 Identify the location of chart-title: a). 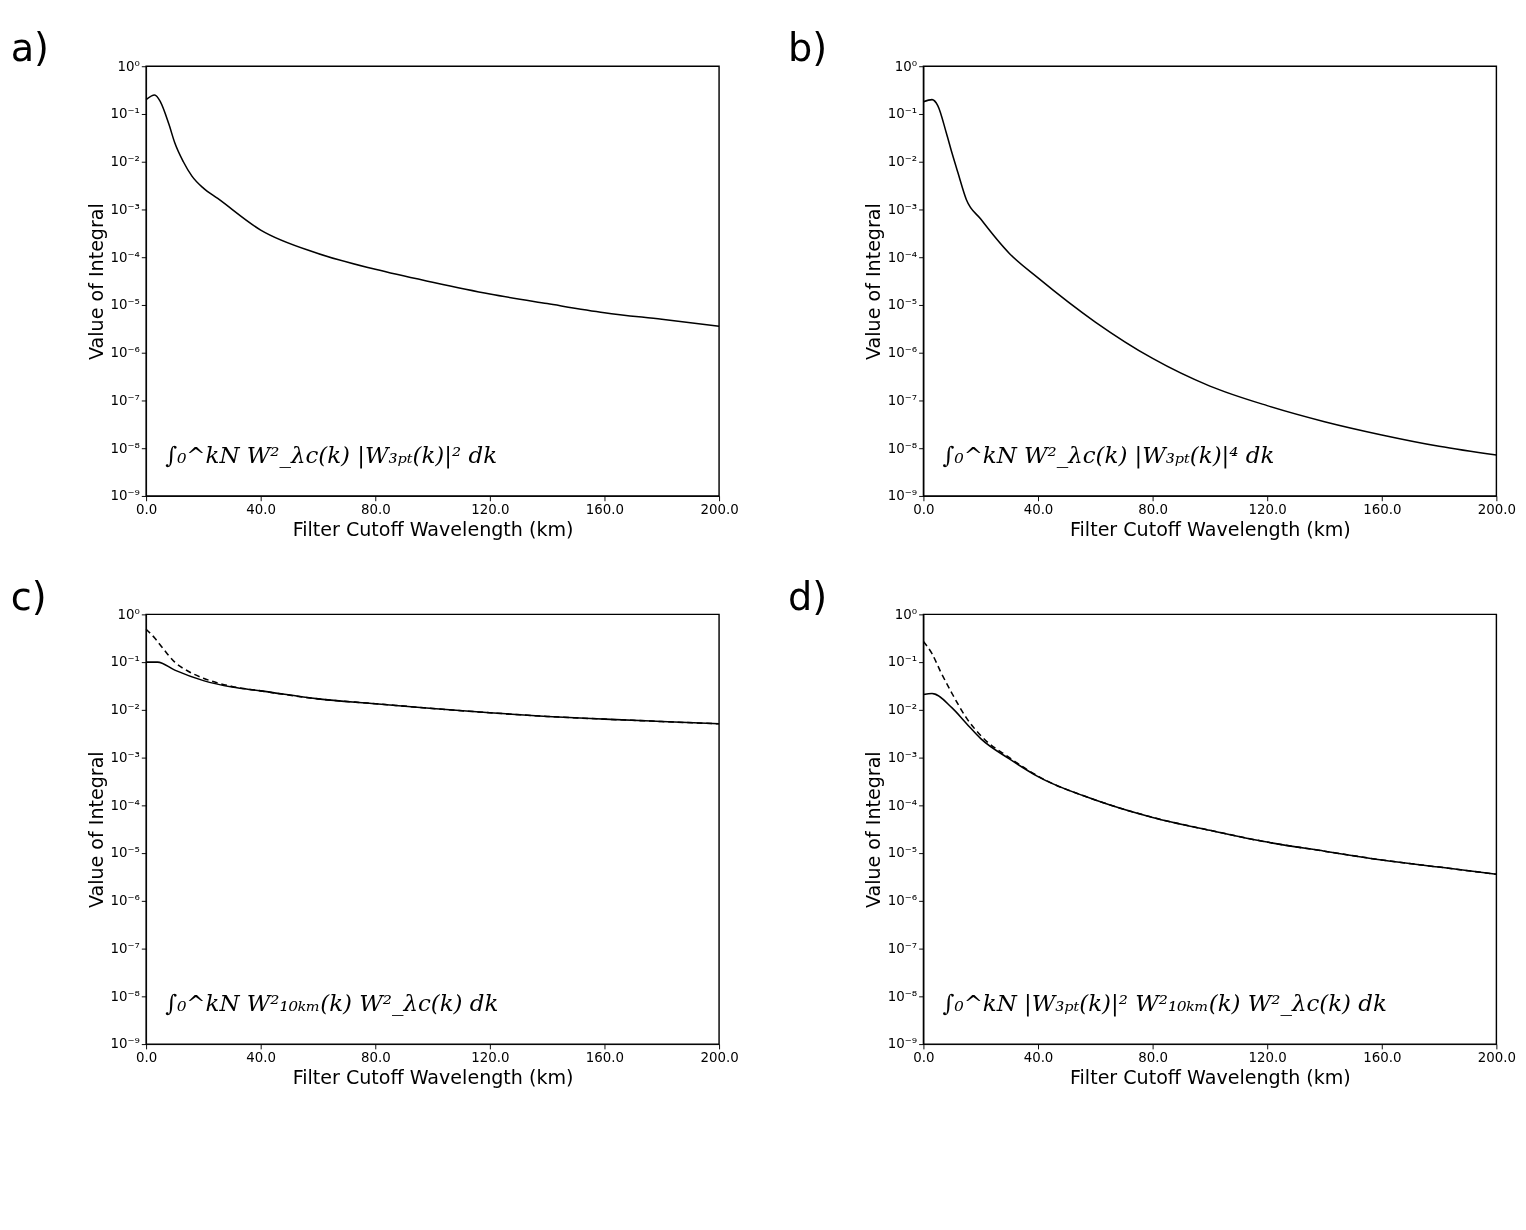
(29, 48).